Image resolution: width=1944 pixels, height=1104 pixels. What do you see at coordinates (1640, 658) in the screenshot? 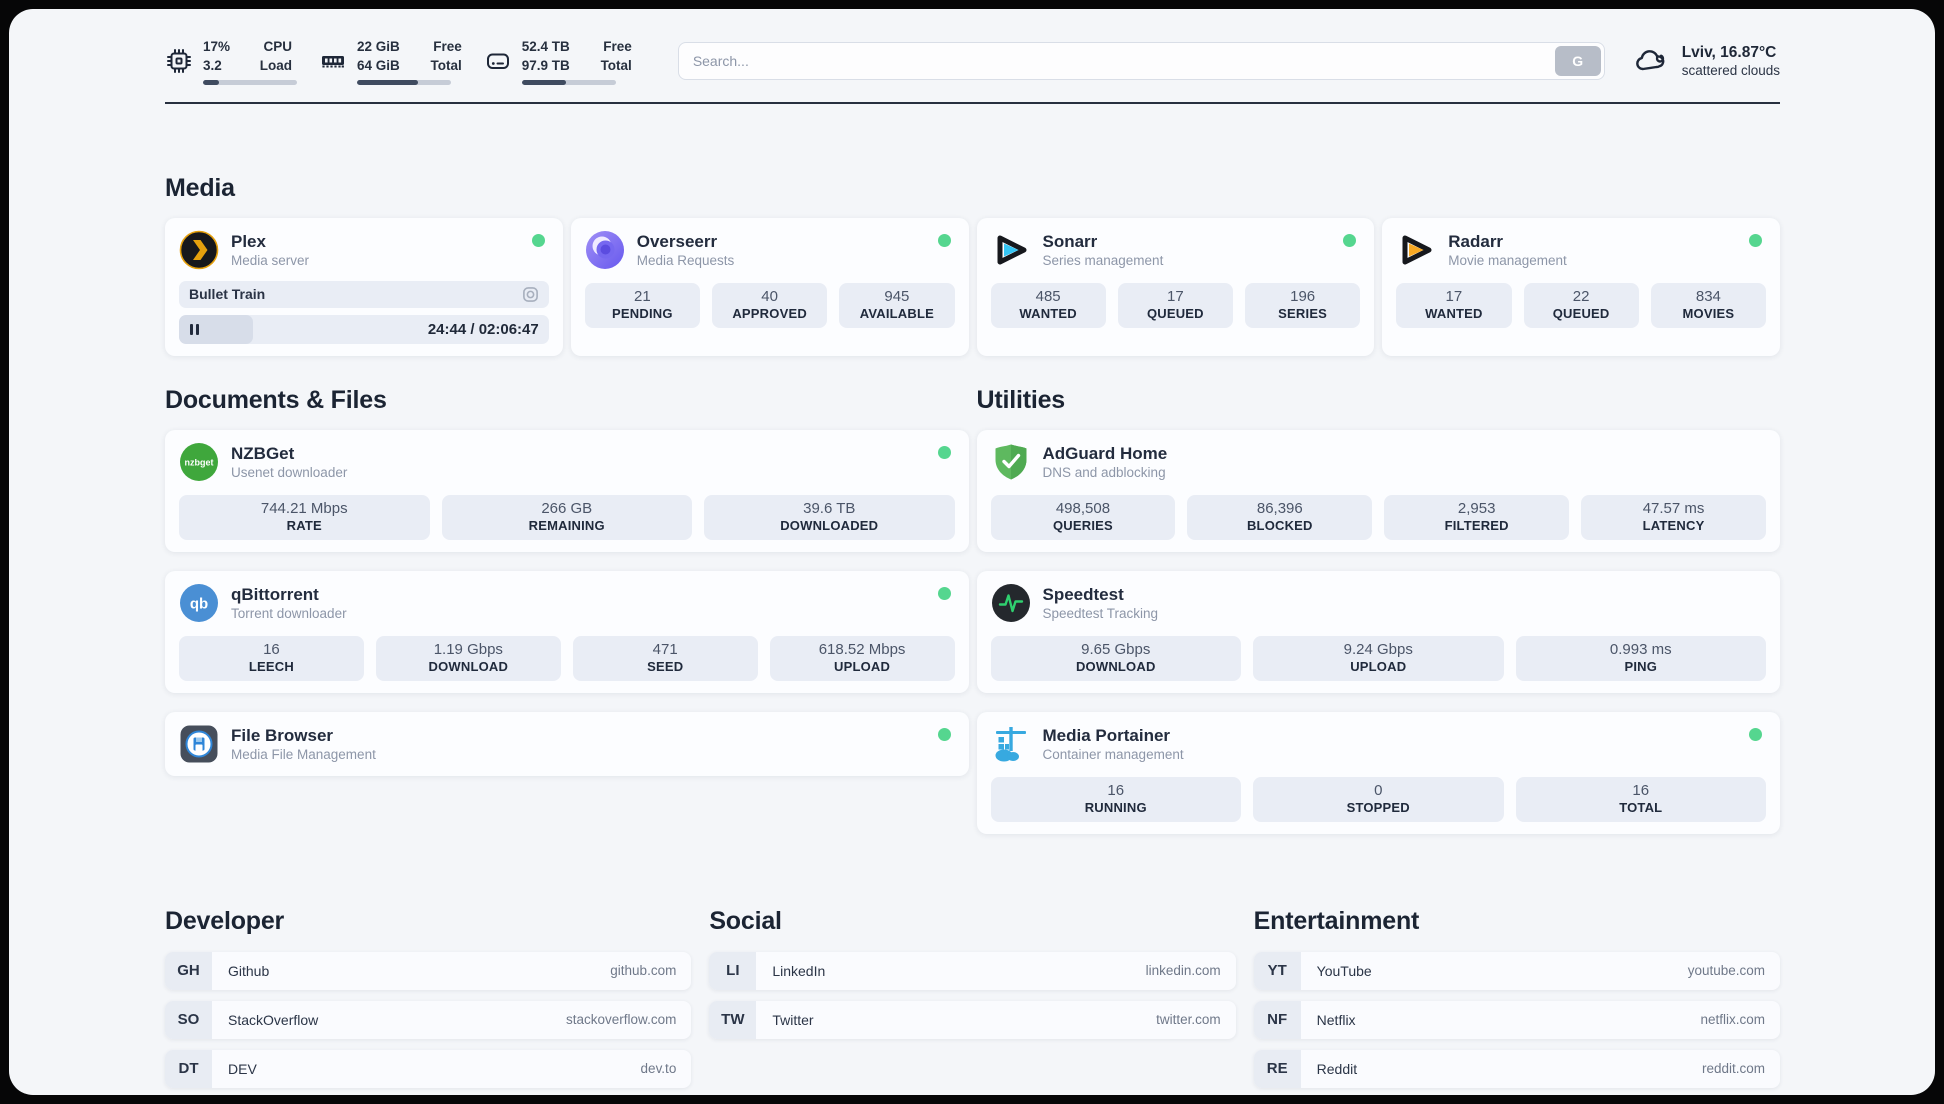
I see `stat-ping: 0.993 ms PING` at bounding box center [1640, 658].